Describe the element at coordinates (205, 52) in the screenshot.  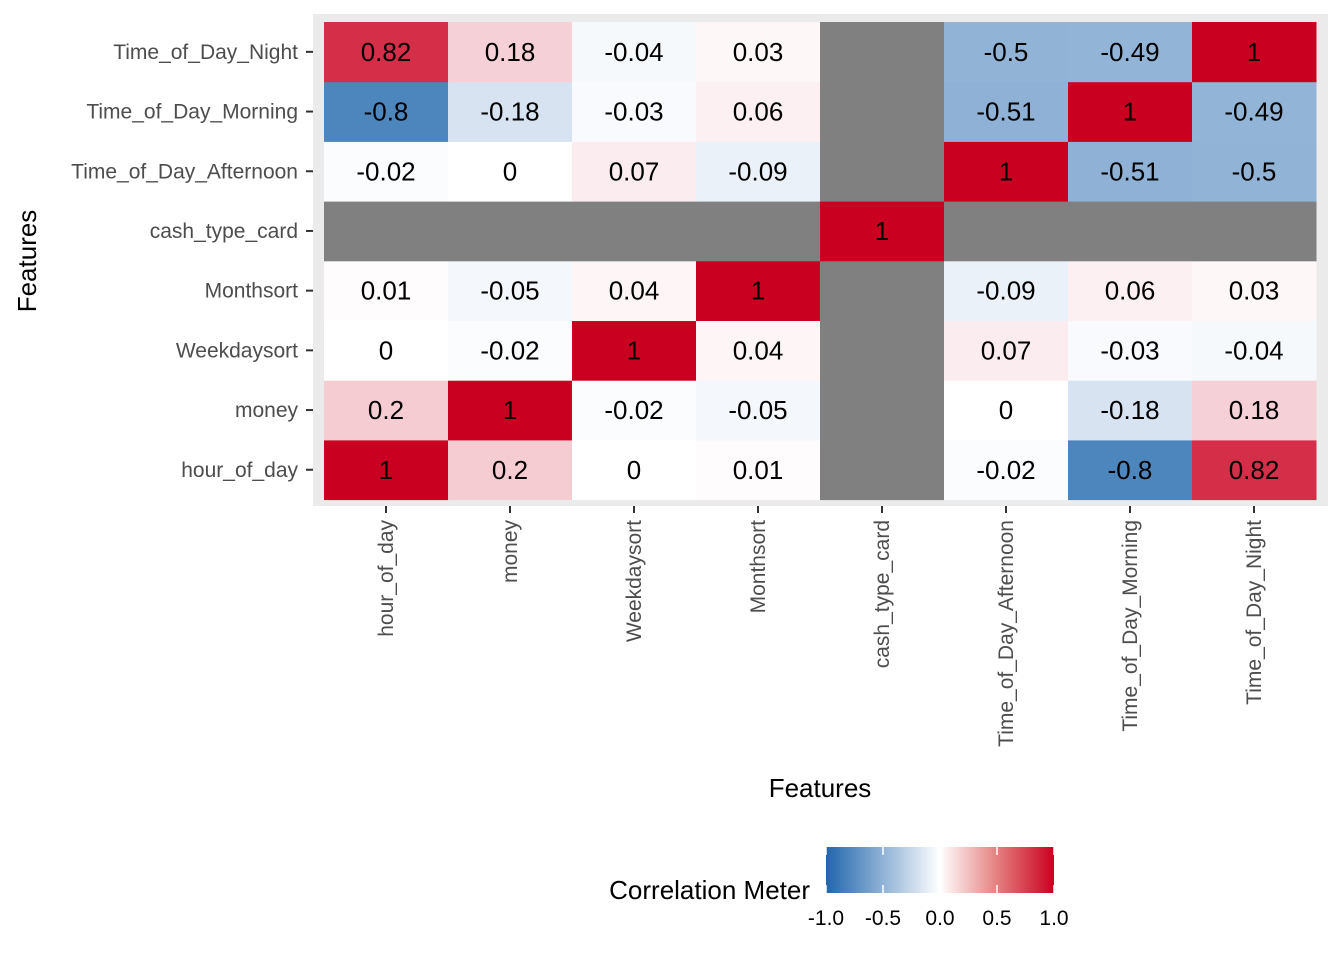
I see `y-tick-label: Time_of_Day_Night` at that location.